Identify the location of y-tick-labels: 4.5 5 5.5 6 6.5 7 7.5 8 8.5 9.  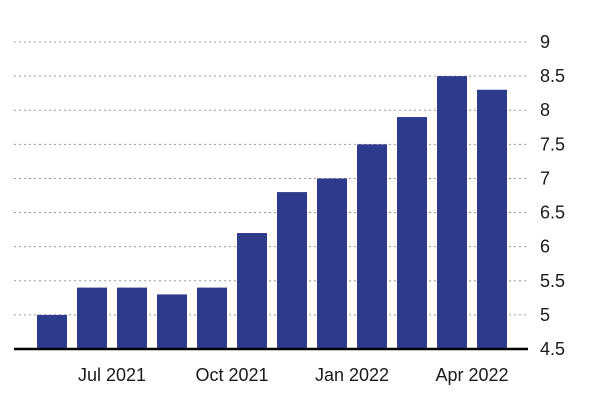
(552, 195).